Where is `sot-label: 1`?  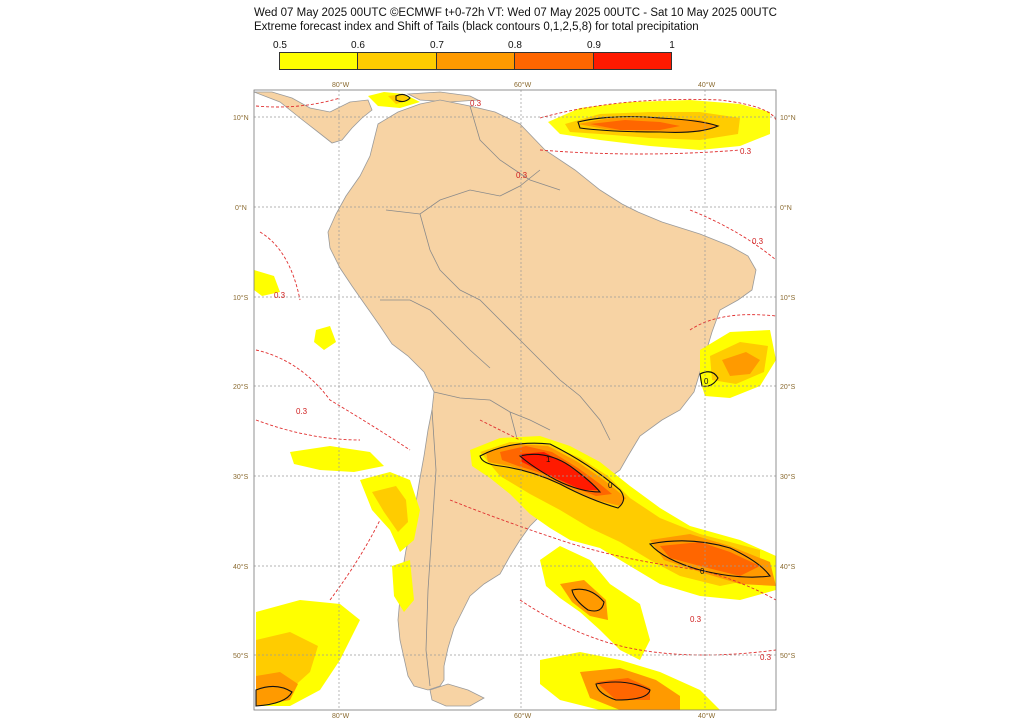 sot-label: 1 is located at coordinates (548, 459).